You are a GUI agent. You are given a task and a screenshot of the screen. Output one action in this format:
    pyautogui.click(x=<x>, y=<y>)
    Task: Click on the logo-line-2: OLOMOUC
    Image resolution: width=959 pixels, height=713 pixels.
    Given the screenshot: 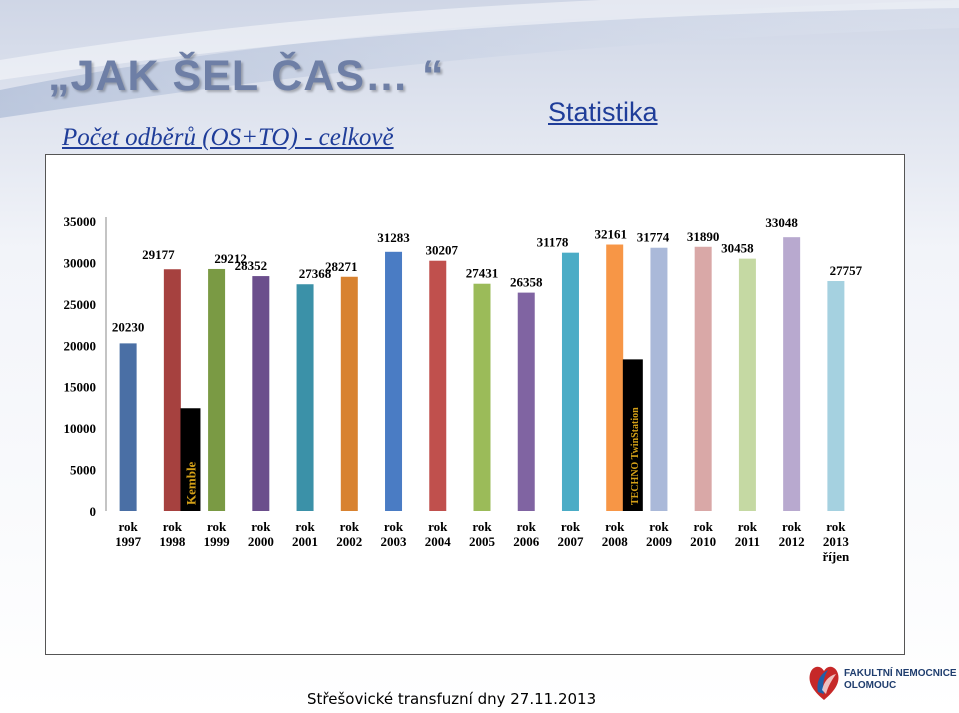 What is the action you would take?
    pyautogui.click(x=870, y=685)
    